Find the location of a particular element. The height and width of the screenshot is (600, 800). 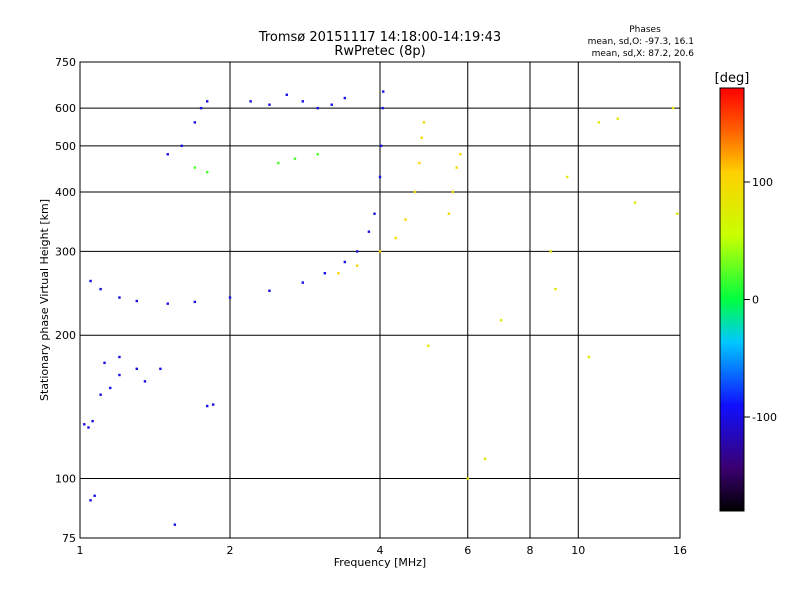

x-tick-label: 6 is located at coordinates (467, 550).